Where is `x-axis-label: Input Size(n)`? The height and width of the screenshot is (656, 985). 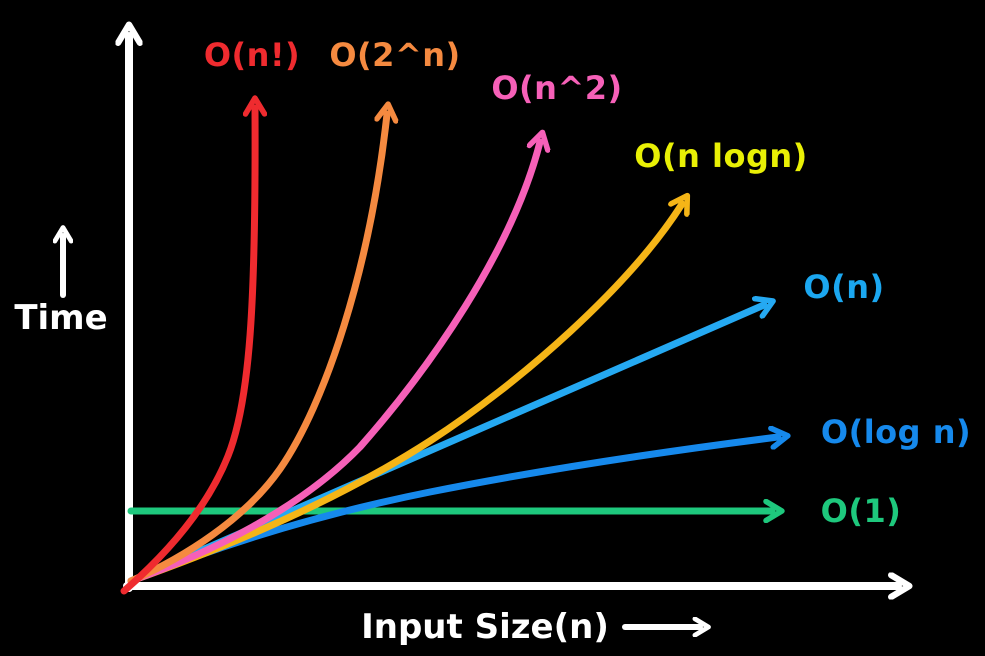
x-axis-label: Input Size(n) is located at coordinates (485, 627).